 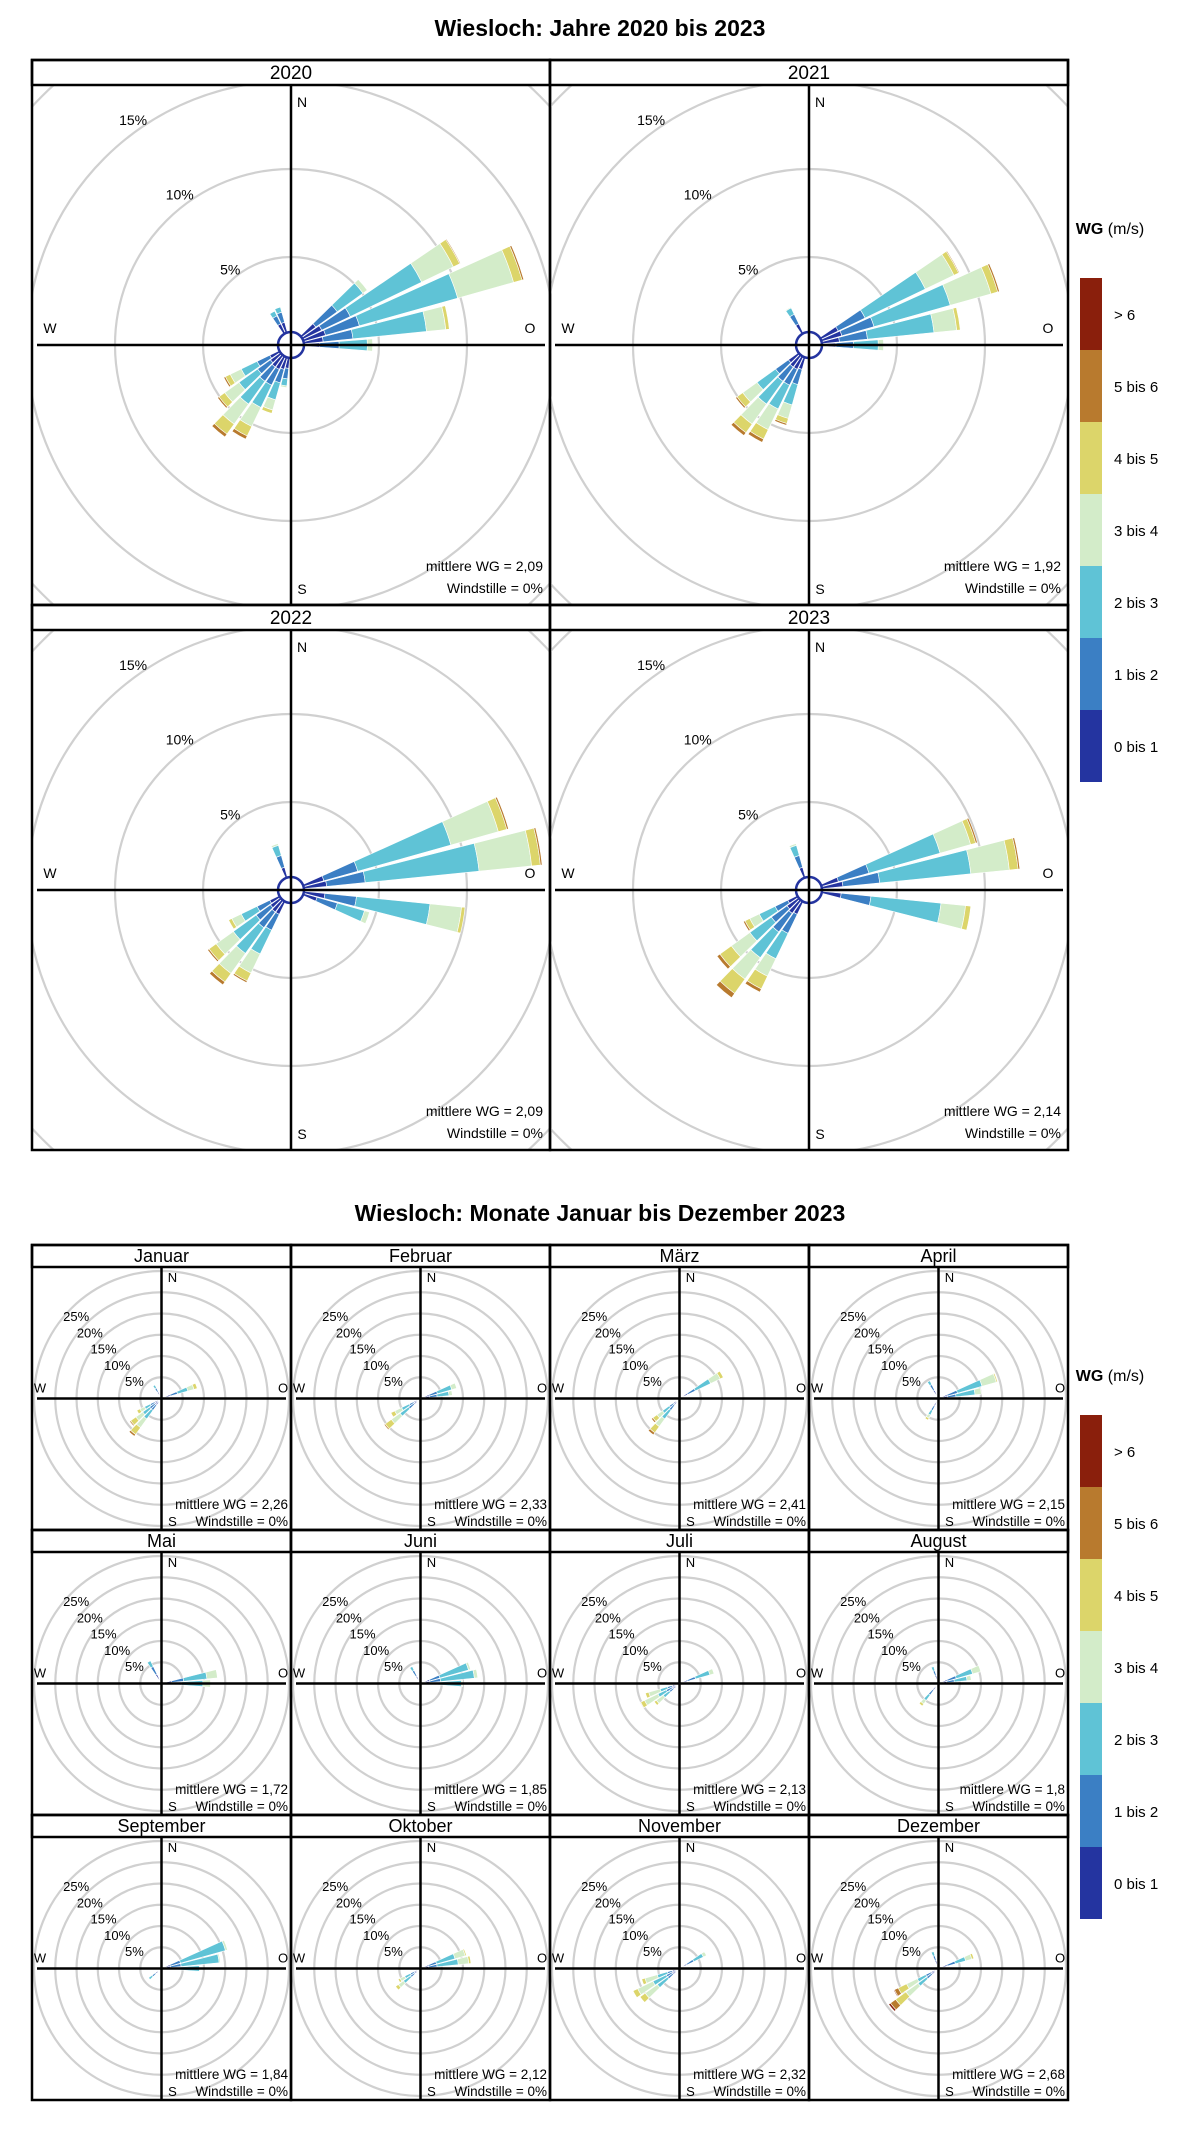 What do you see at coordinates (938, 1826) in the screenshot?
I see `panel-label: Dezember` at bounding box center [938, 1826].